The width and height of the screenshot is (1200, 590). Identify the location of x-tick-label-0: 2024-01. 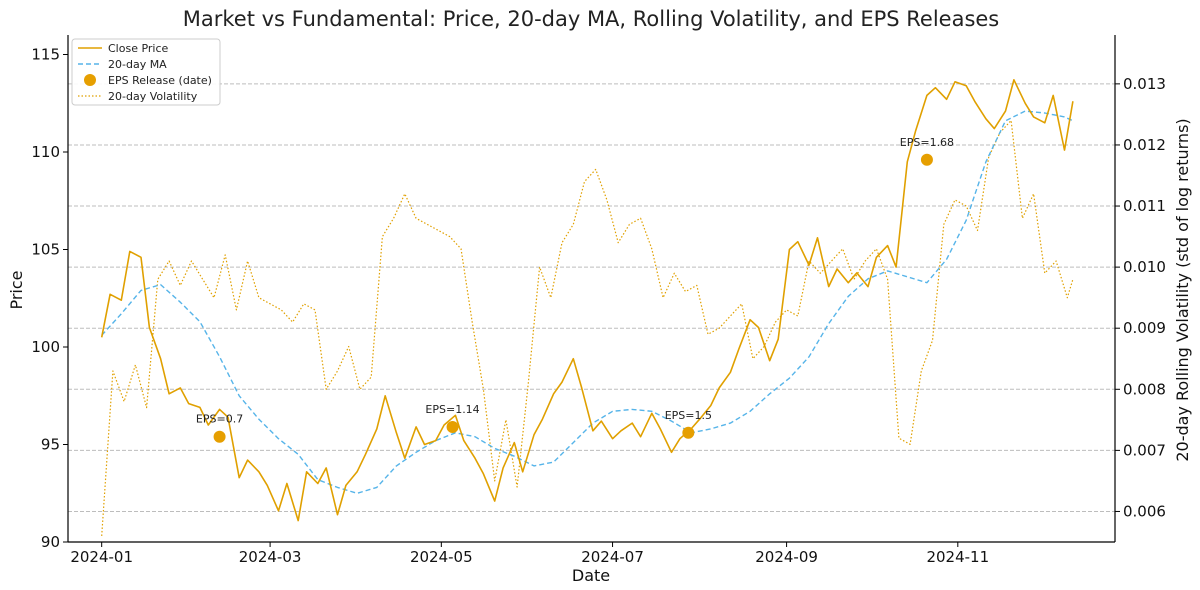
(101, 557).